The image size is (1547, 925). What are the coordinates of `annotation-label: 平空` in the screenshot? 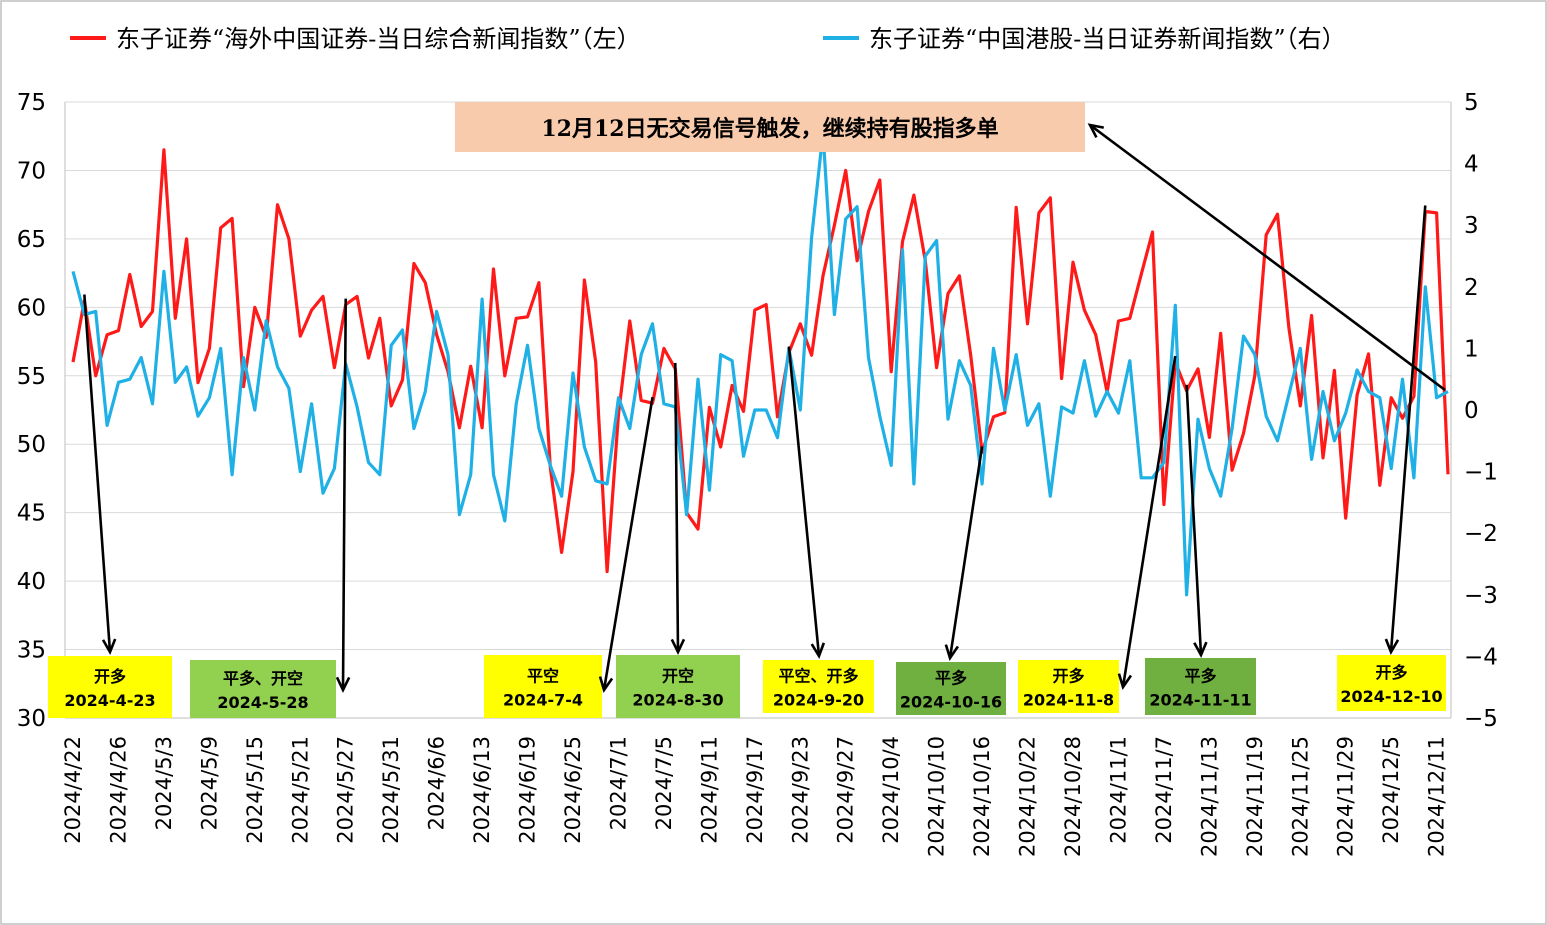 It's located at (543, 676).